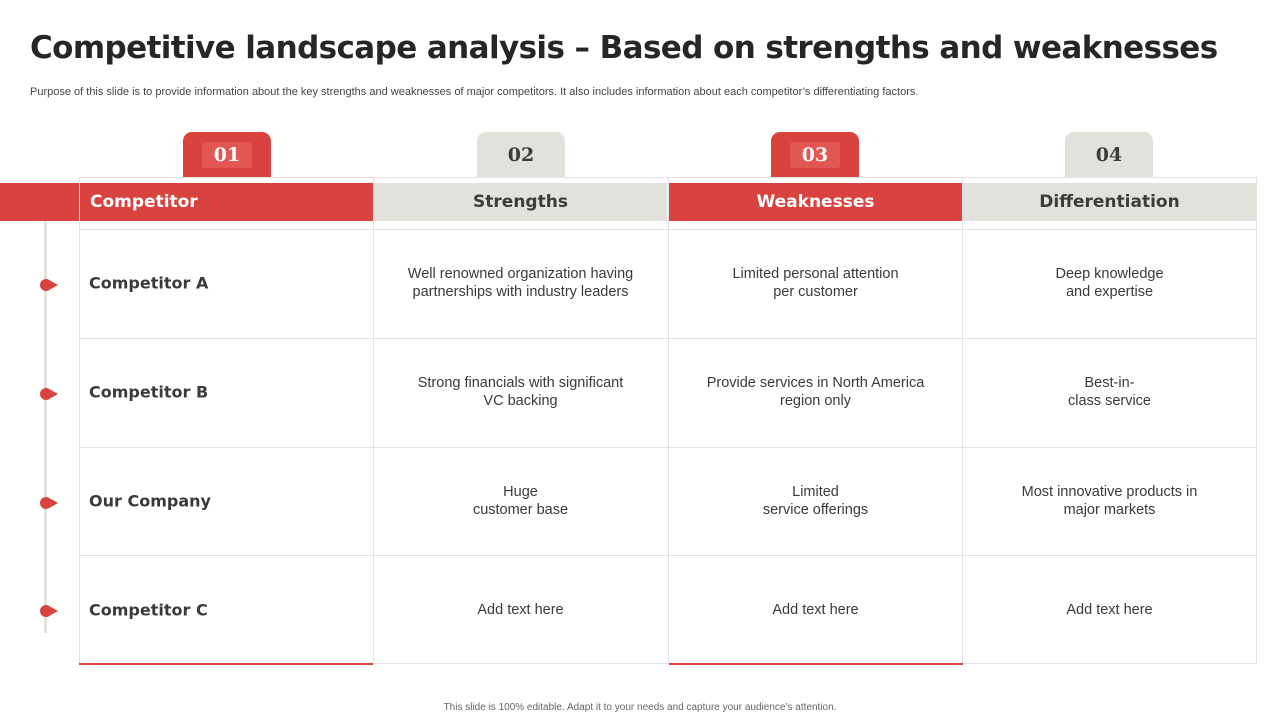  I want to click on header-differentiation: Differentiation, so click(1109, 202).